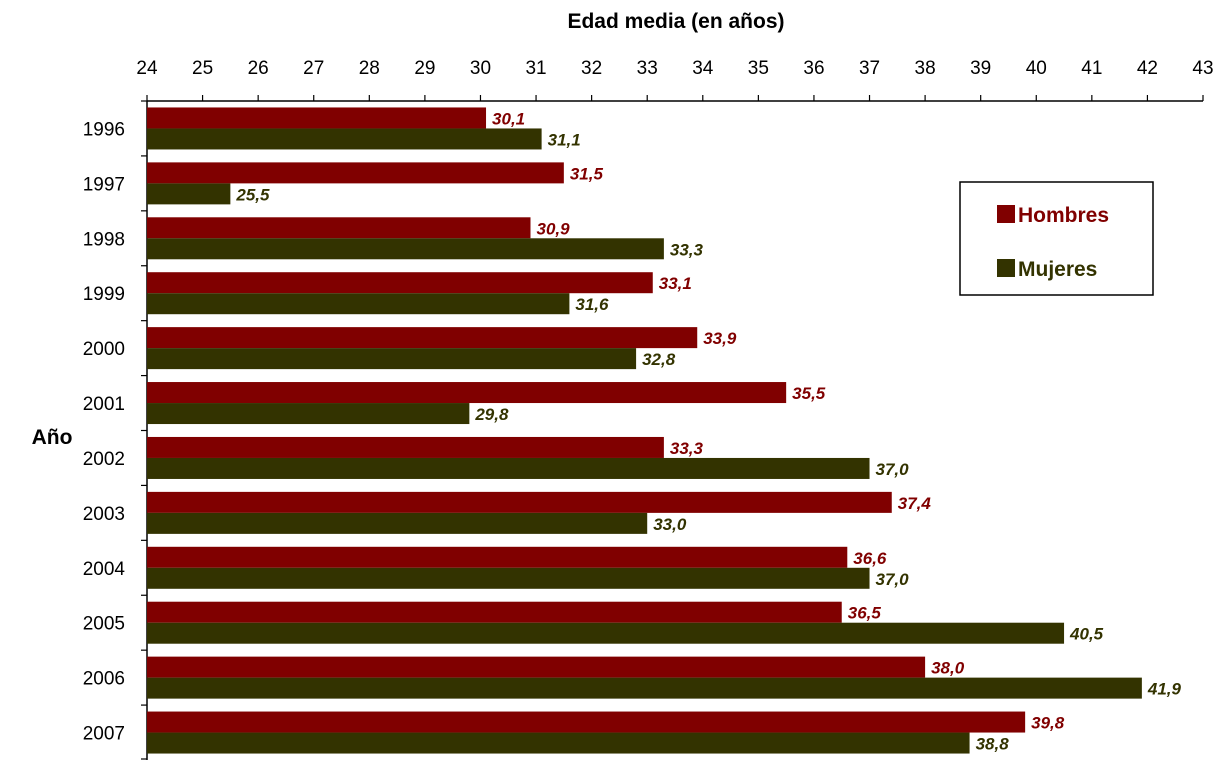 This screenshot has width=1228, height=760. Describe the element at coordinates (1036, 68) in the screenshot. I see `x-tick-label: 40` at that location.